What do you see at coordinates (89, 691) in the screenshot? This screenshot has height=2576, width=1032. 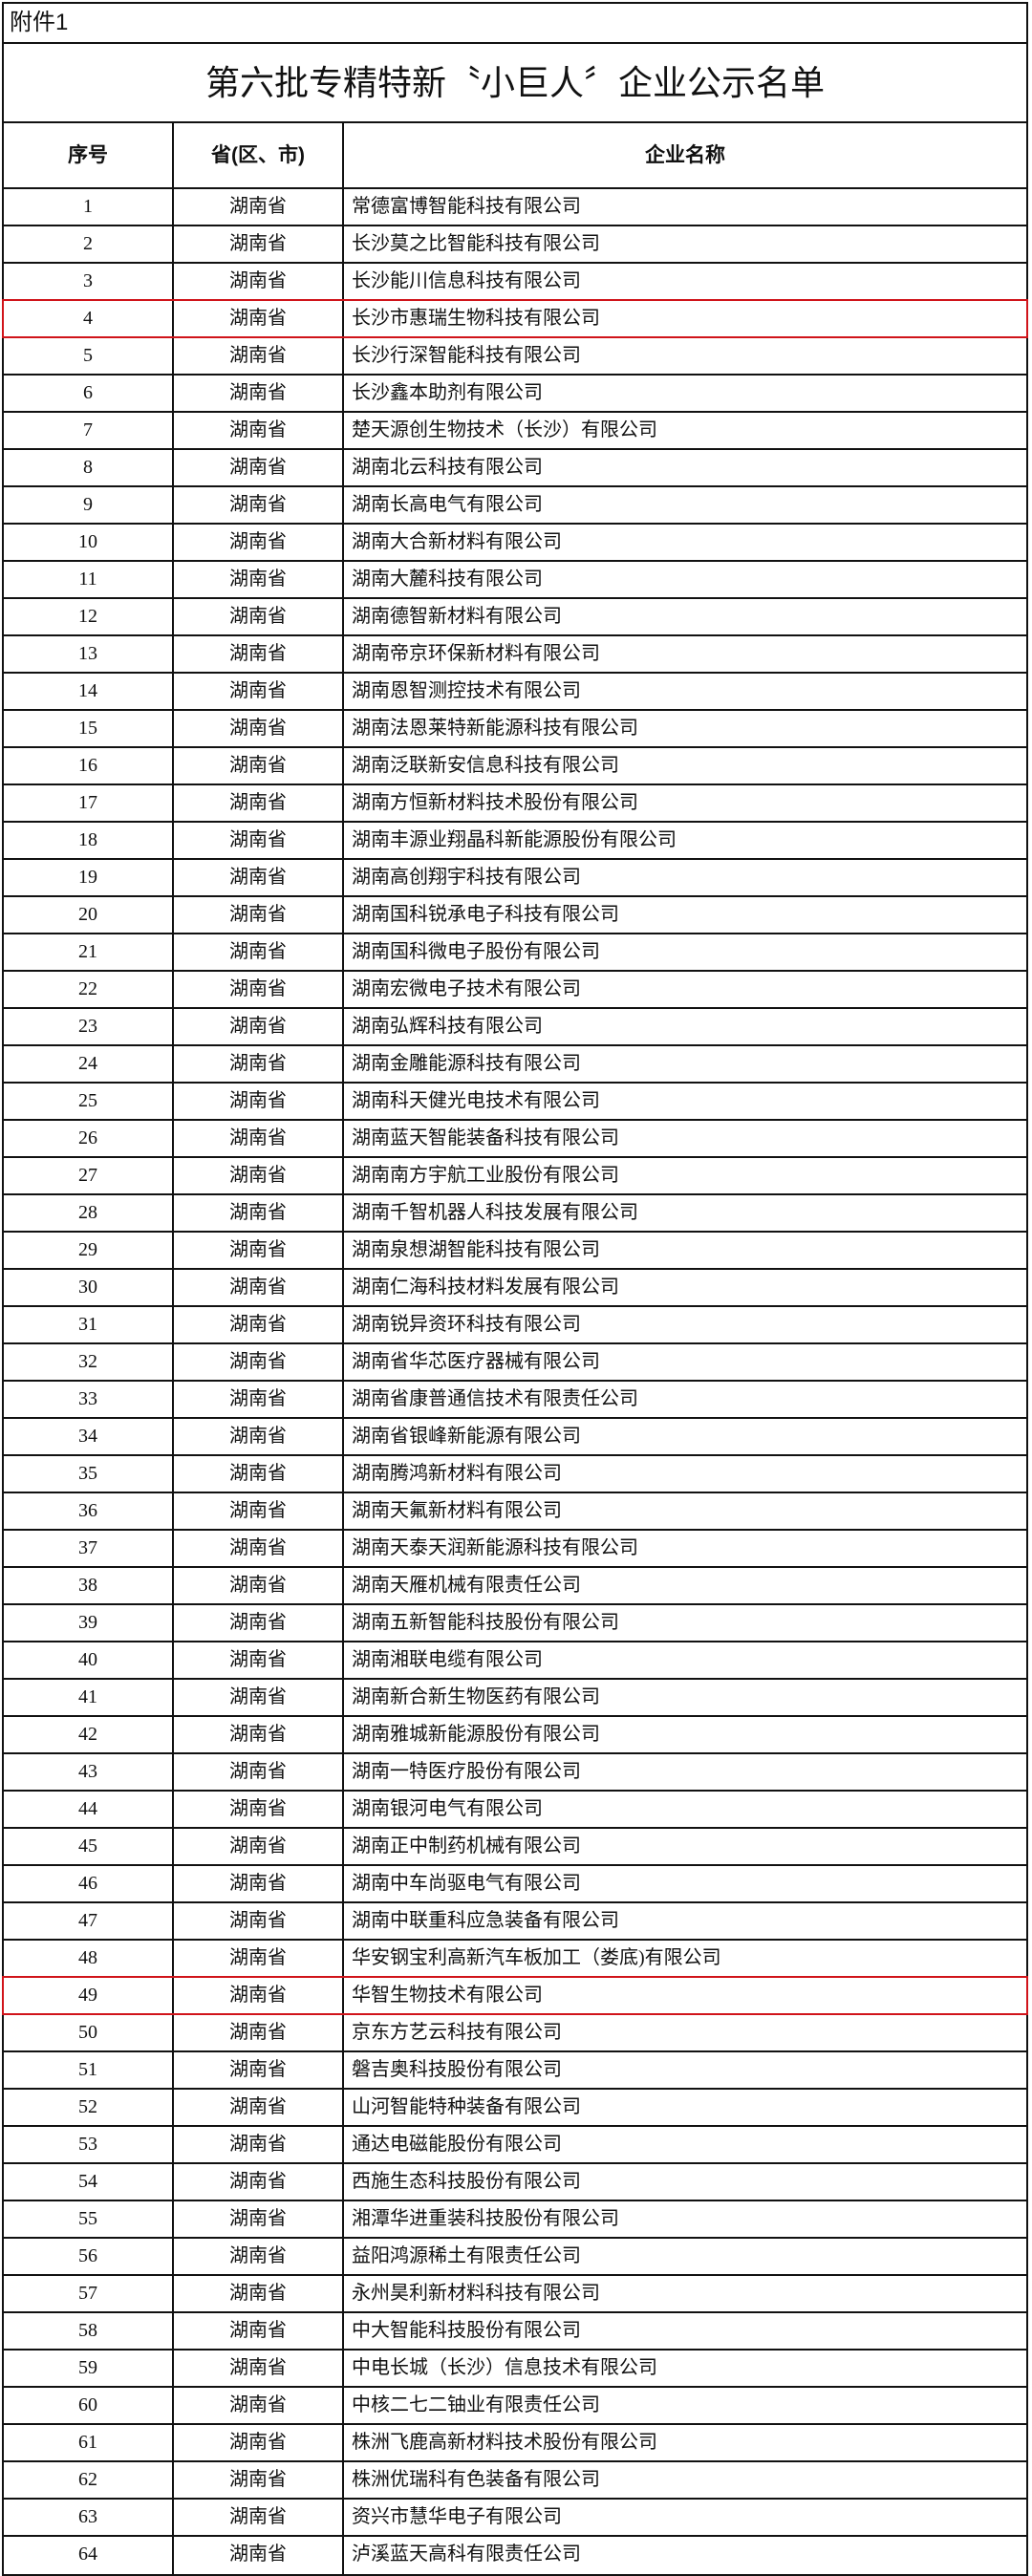 I see `serial-number-cell: 14` at bounding box center [89, 691].